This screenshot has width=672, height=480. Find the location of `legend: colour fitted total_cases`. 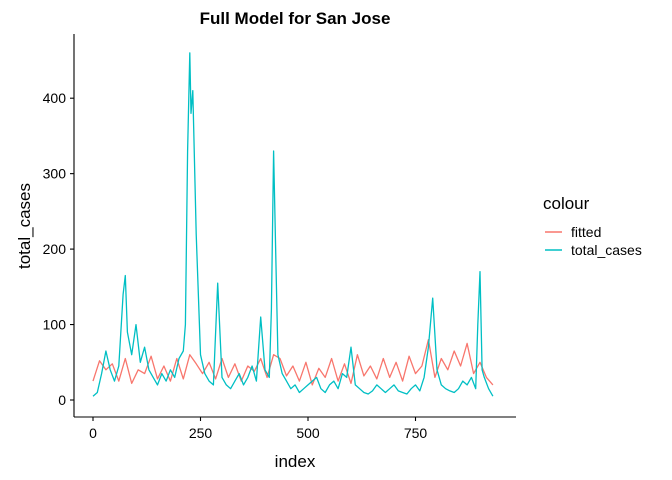

legend: colour fitted total_cases is located at coordinates (592, 226).